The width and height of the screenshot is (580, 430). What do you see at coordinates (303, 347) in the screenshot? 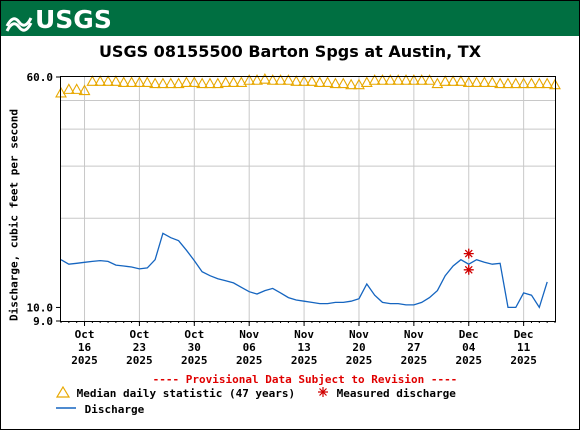
I see `x-tick-label: 13` at bounding box center [303, 347].